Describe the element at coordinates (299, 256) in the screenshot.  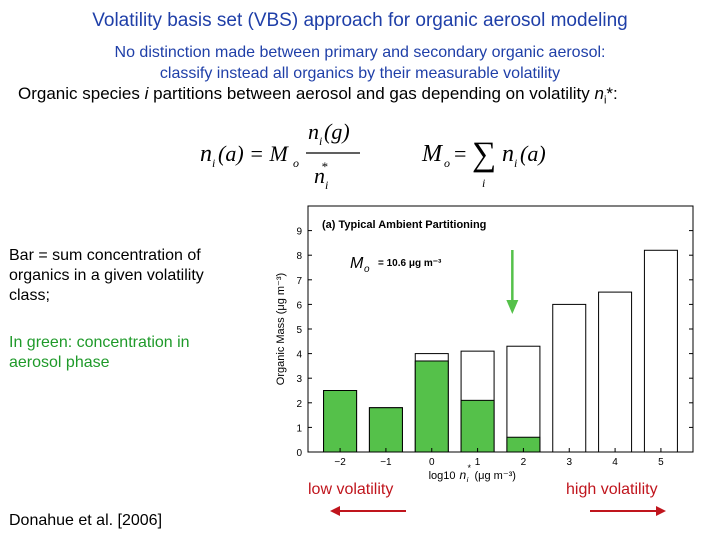
I see `y-tick-label: 8` at that location.